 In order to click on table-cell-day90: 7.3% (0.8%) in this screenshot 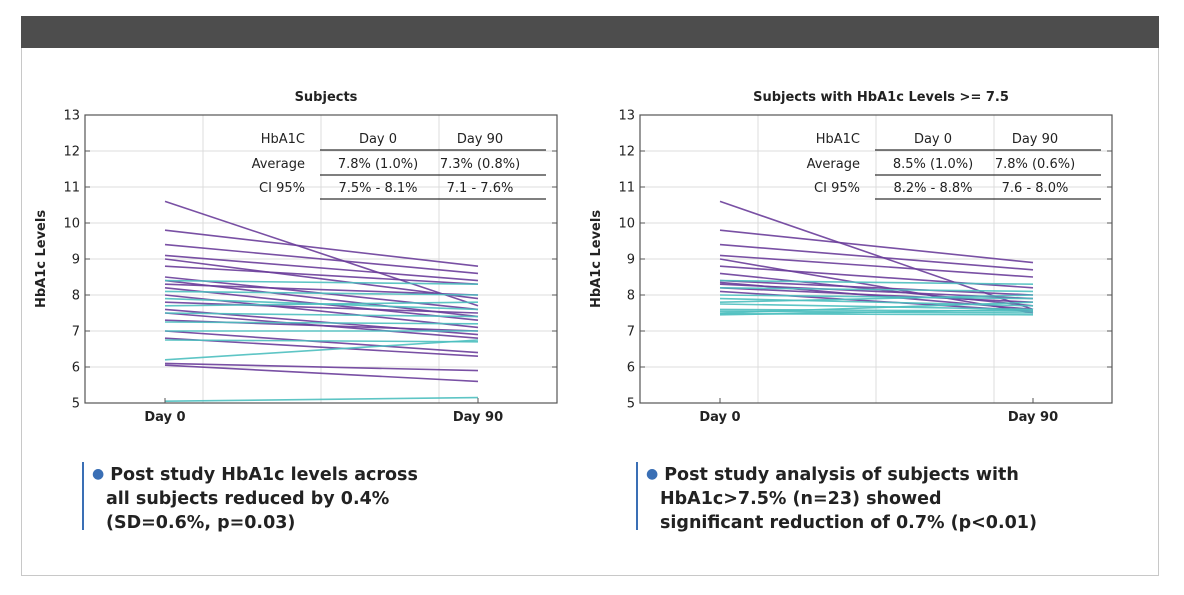, I will do `click(480, 164)`.